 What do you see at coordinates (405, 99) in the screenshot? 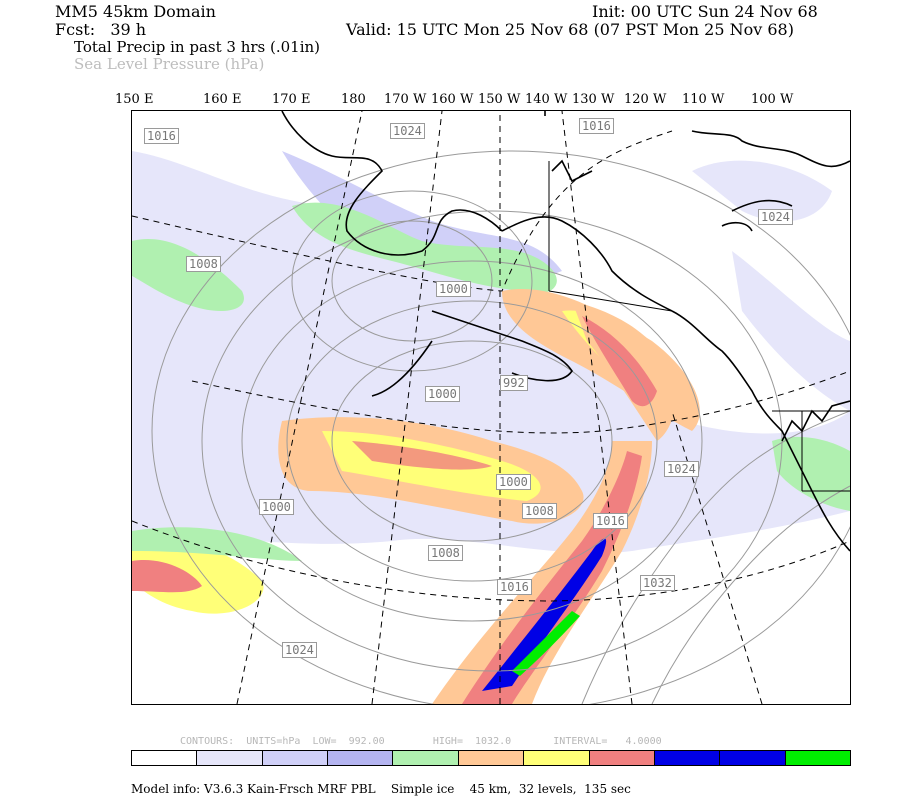
I see `lon-label: 170 W` at bounding box center [405, 99].